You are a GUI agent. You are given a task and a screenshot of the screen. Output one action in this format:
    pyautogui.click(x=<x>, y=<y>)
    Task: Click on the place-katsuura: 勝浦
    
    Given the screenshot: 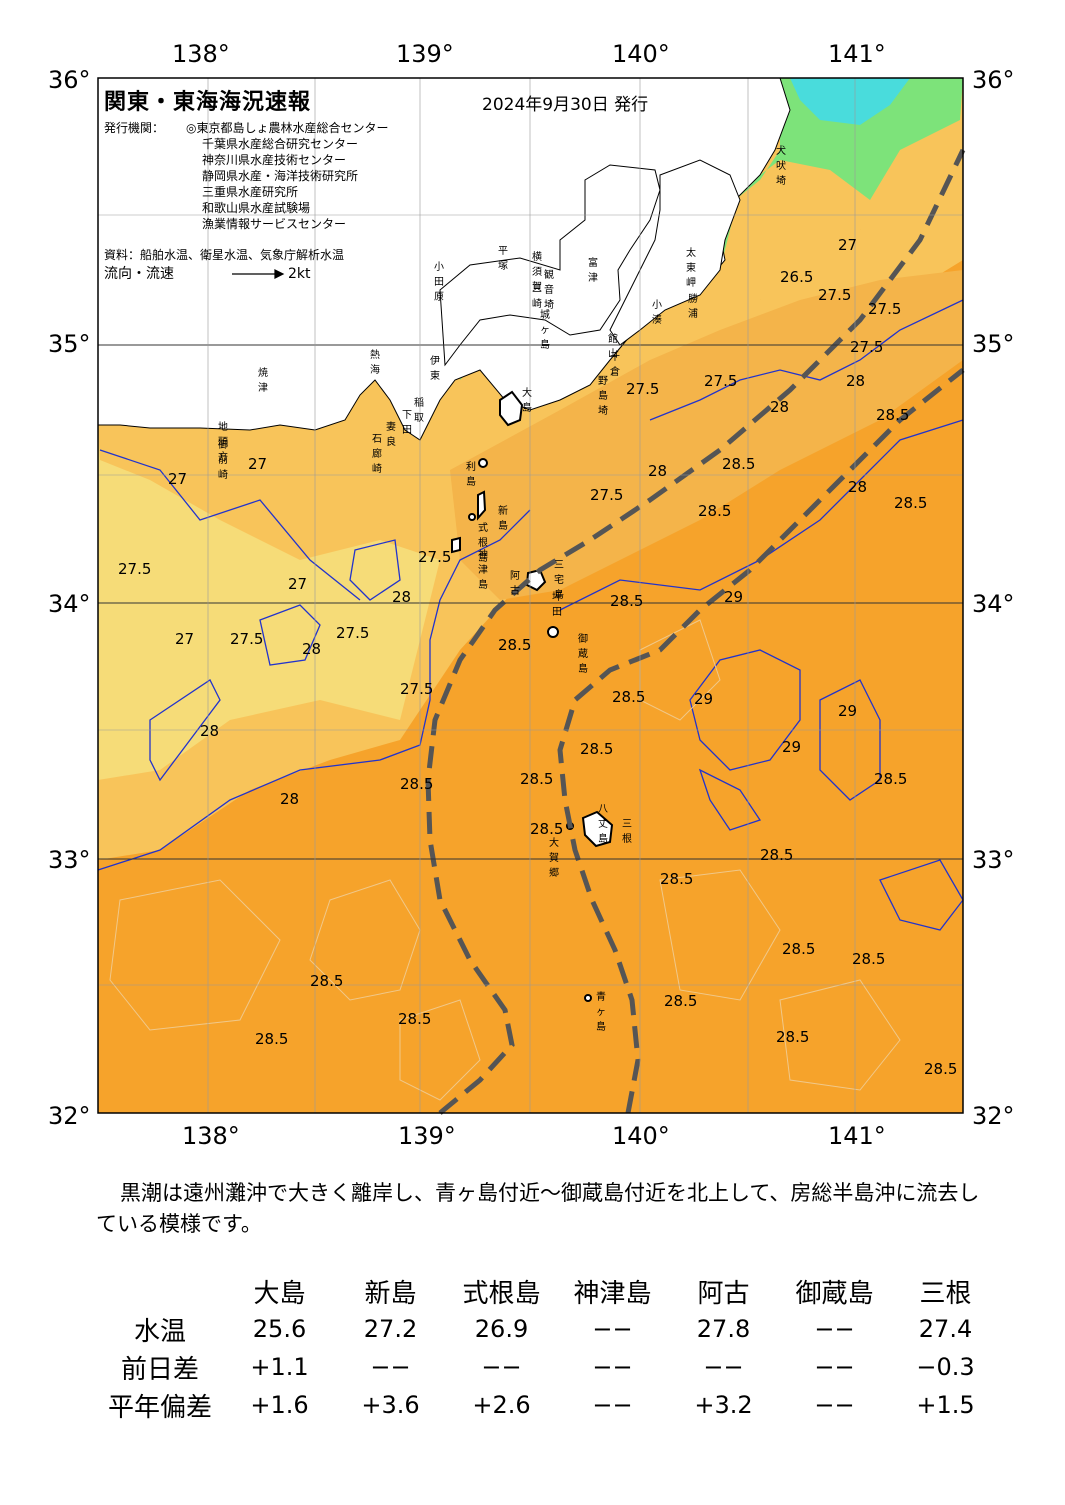 What is the action you would take?
    pyautogui.click(x=693, y=307)
    